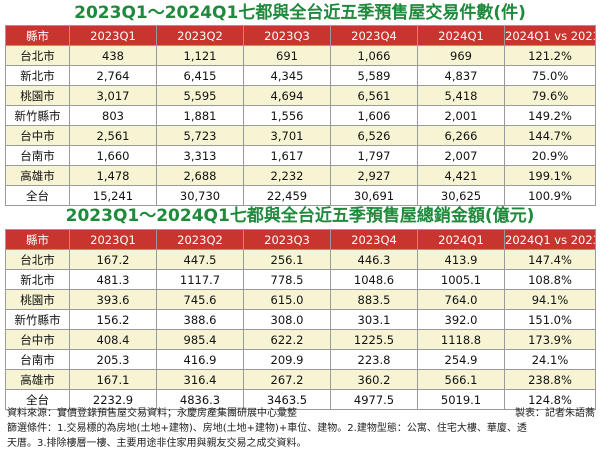 Image resolution: width=600 pixels, height=453 pixels. I want to click on value-cell: 124.8%, so click(550, 399).